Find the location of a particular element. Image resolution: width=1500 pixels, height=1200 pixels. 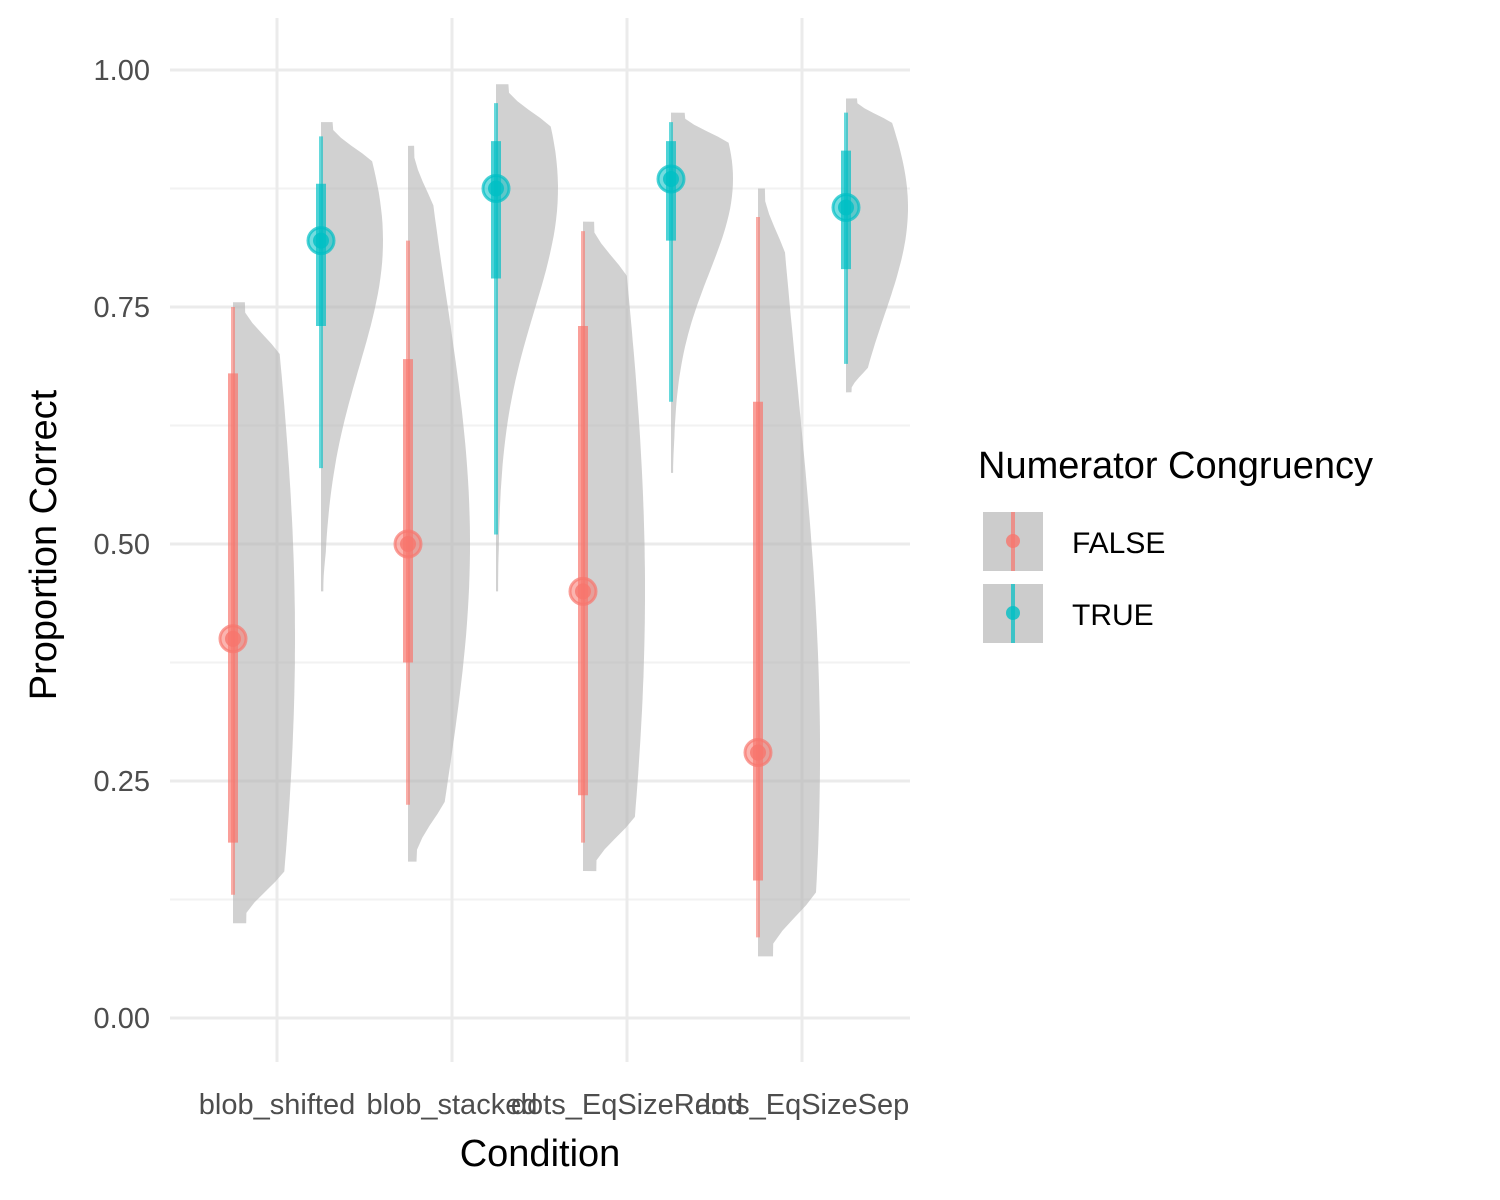

y-axis-ticks: 0.00 0.25 0.50 0.75 1.00 is located at coordinates (122, 545).